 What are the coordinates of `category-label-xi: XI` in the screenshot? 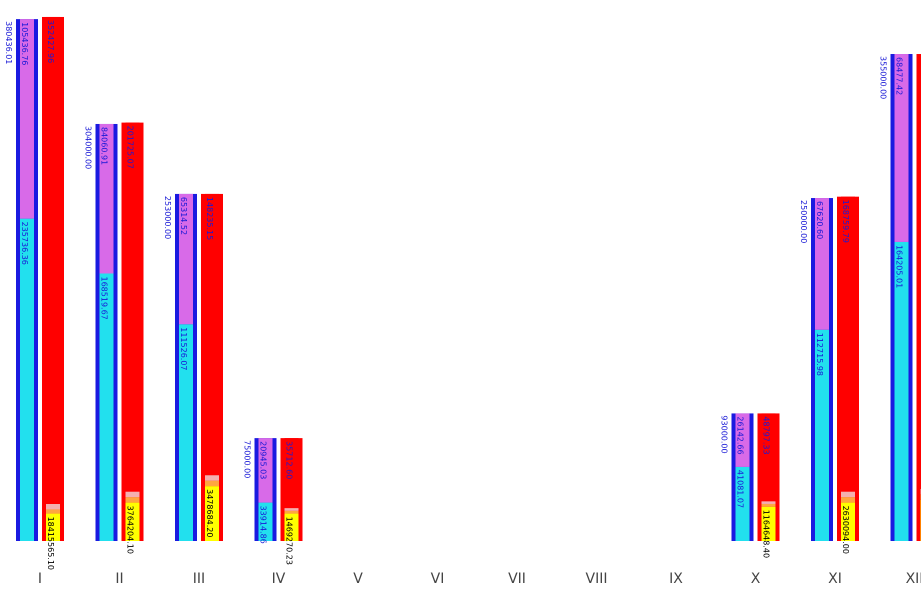 It's located at (835, 579).